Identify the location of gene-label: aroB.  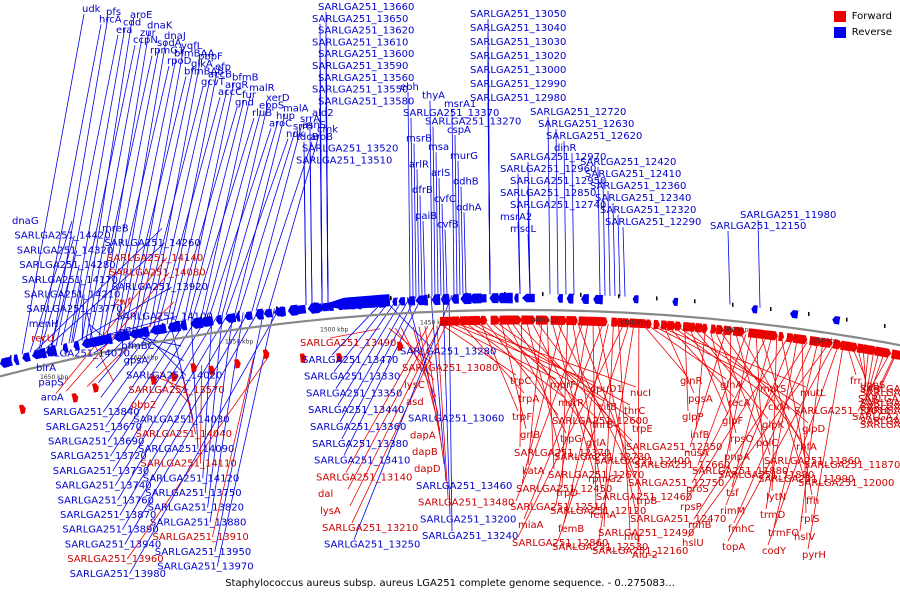
(321, 137).